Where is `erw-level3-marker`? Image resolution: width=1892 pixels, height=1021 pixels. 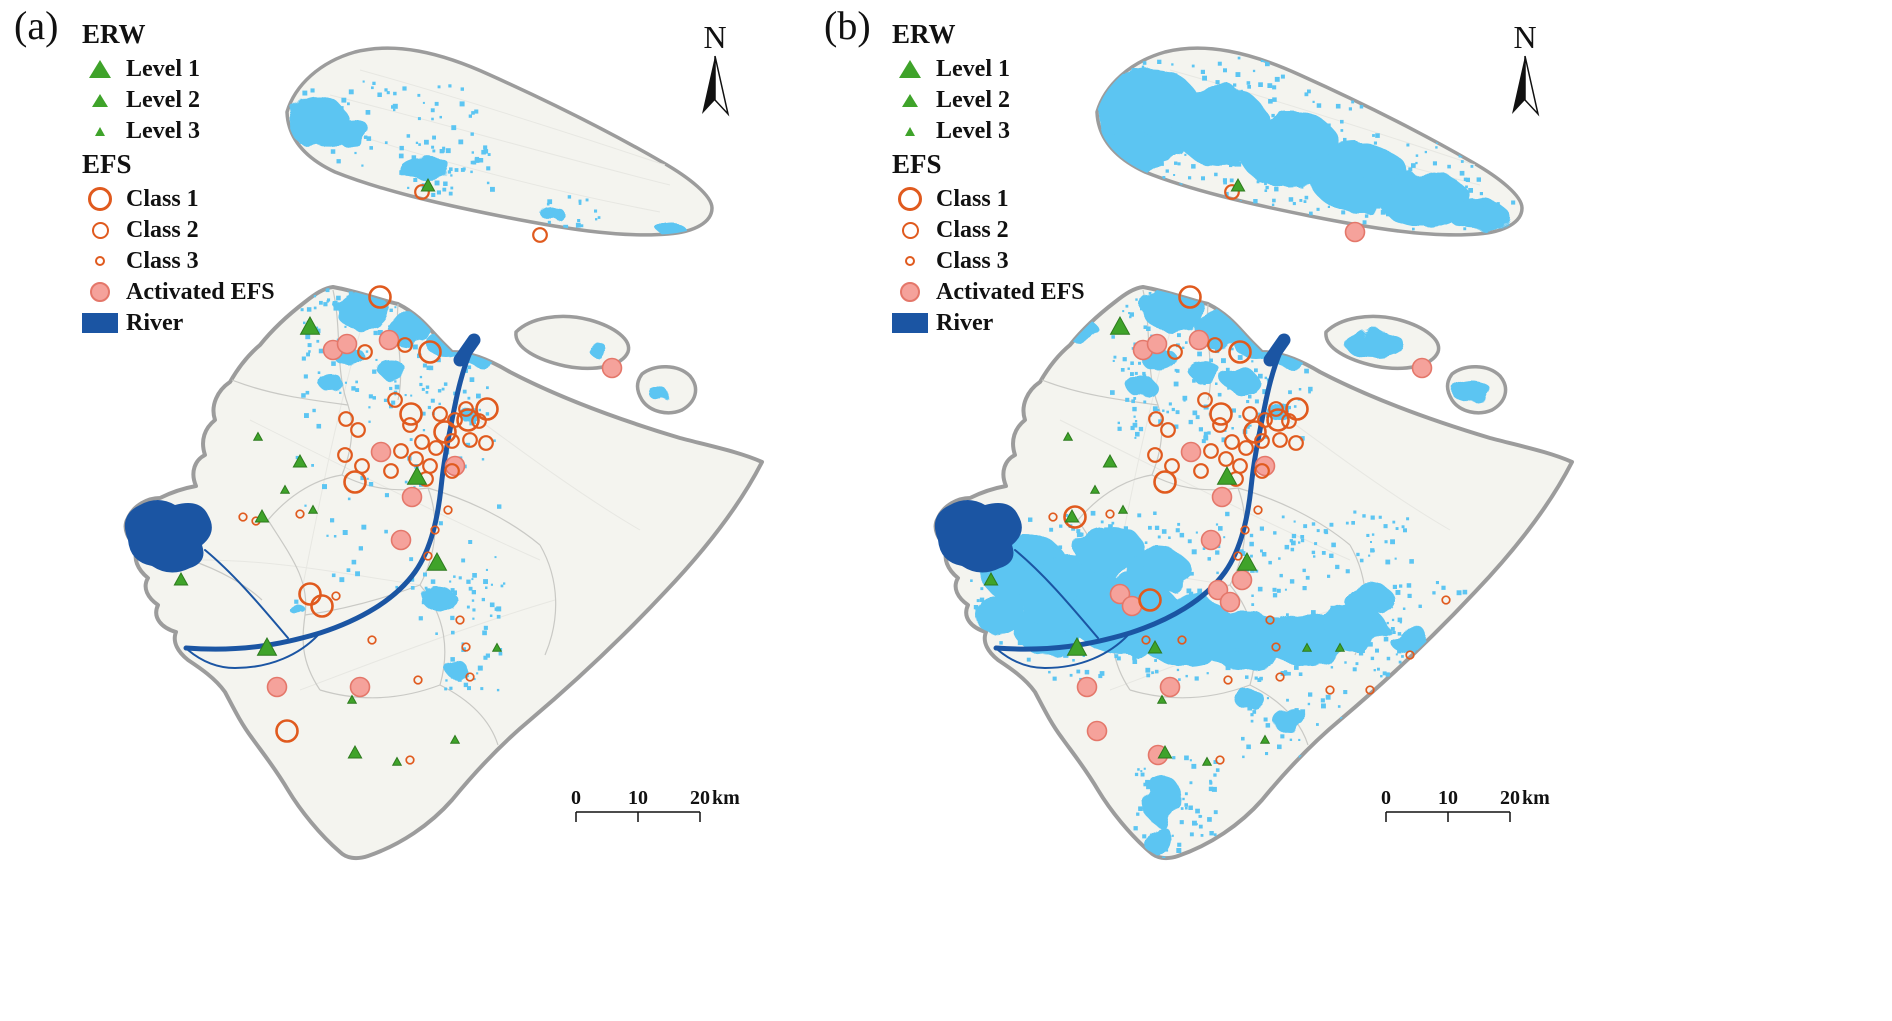 erw-level3-marker is located at coordinates (258, 436).